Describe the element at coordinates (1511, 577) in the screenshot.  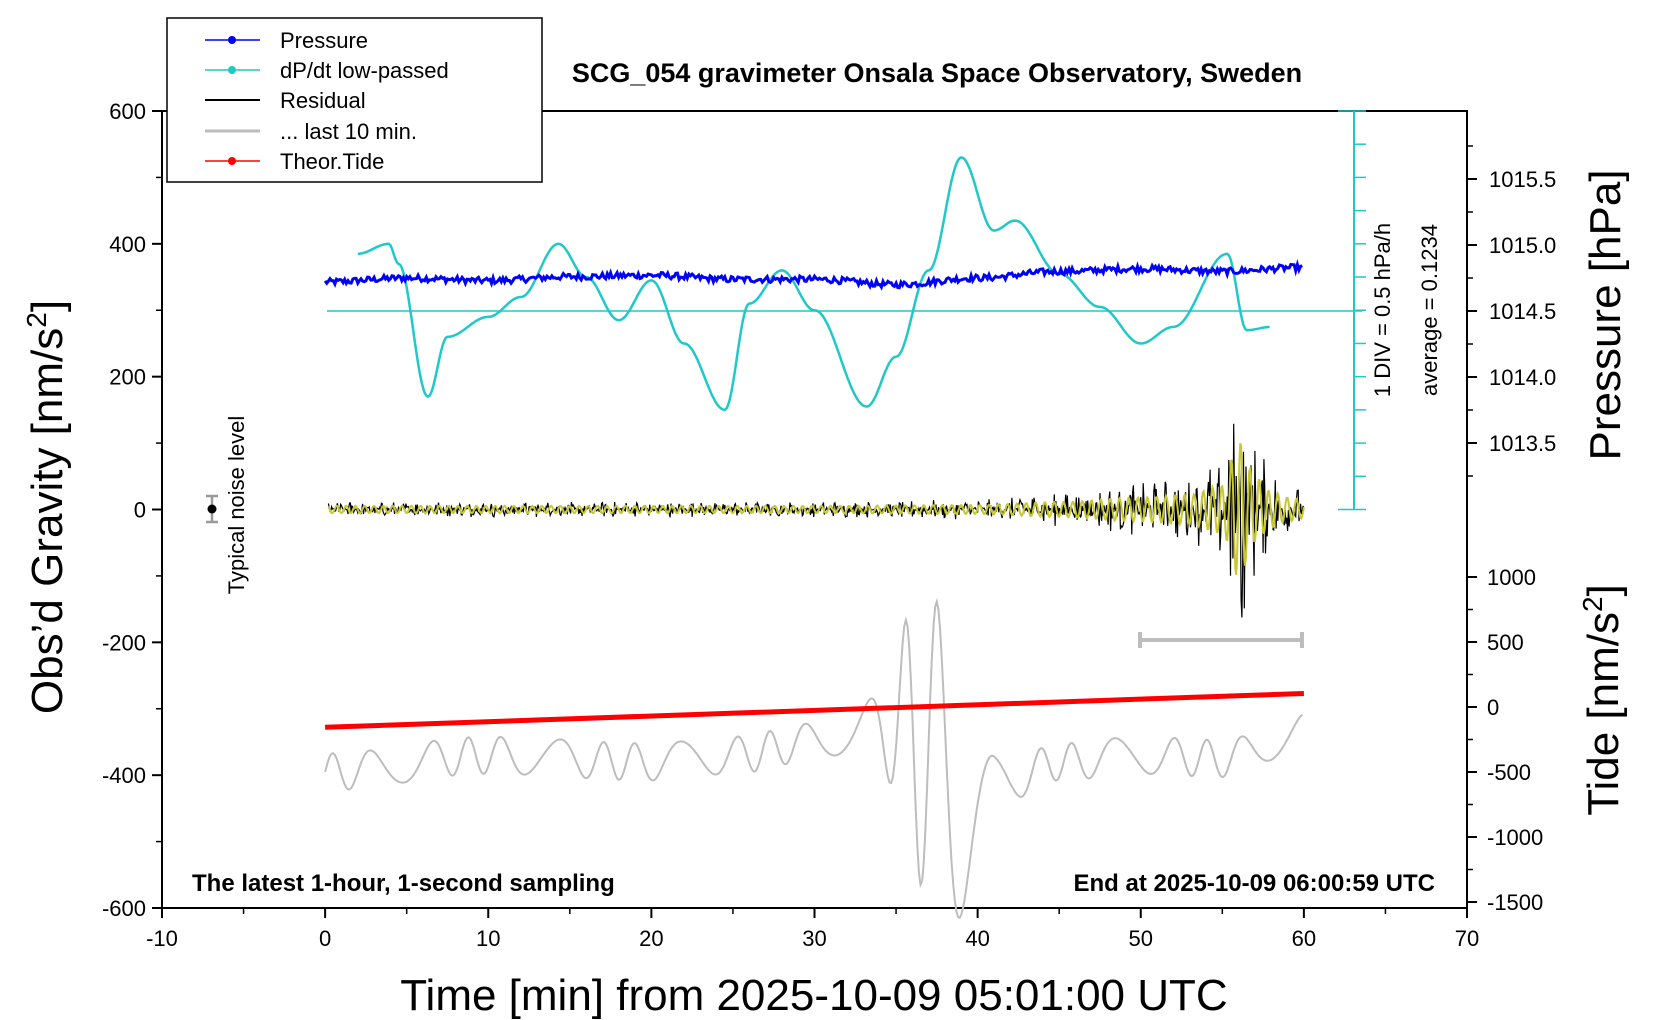
I see `y-tide-tick-label: 1000` at that location.